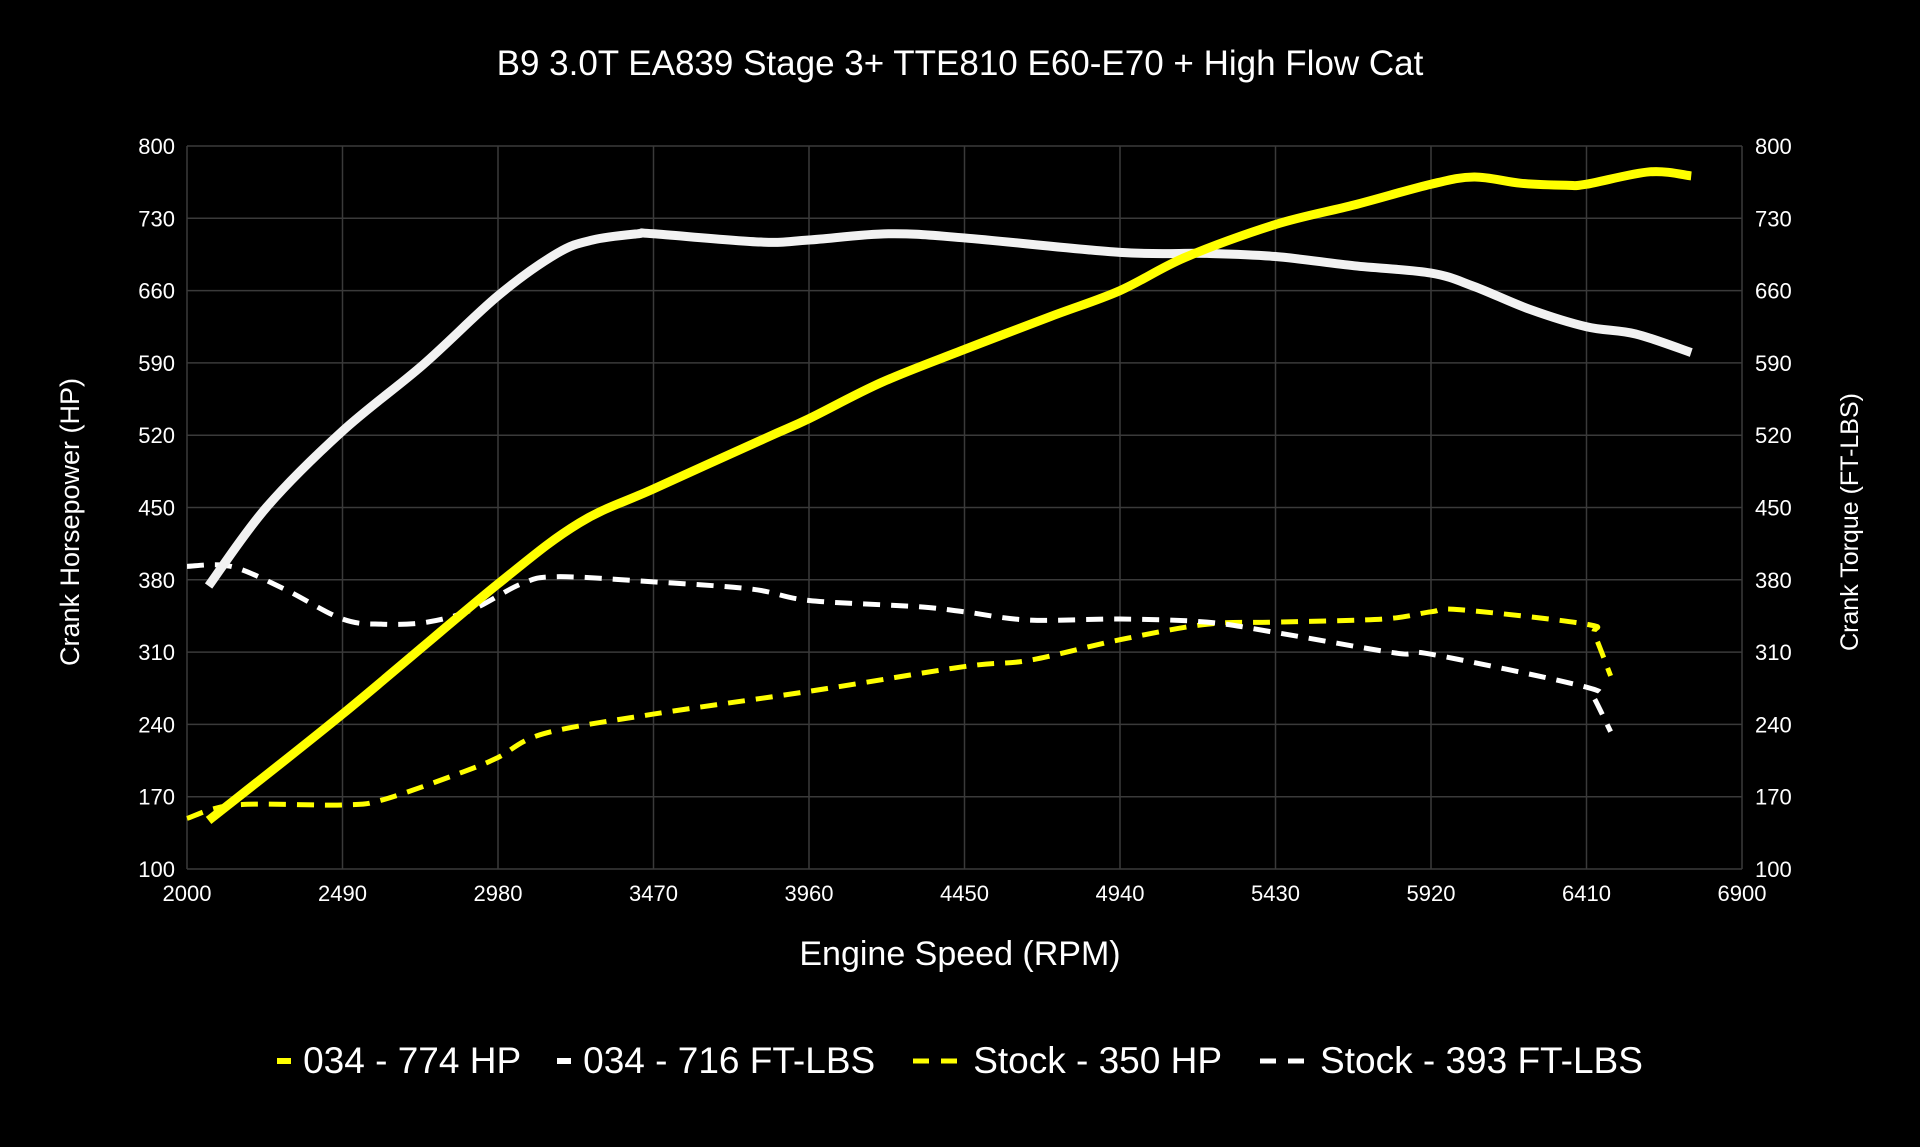  Describe the element at coordinates (564, 1061) in the screenshot. I see `legend-swatch-solid-white` at that location.